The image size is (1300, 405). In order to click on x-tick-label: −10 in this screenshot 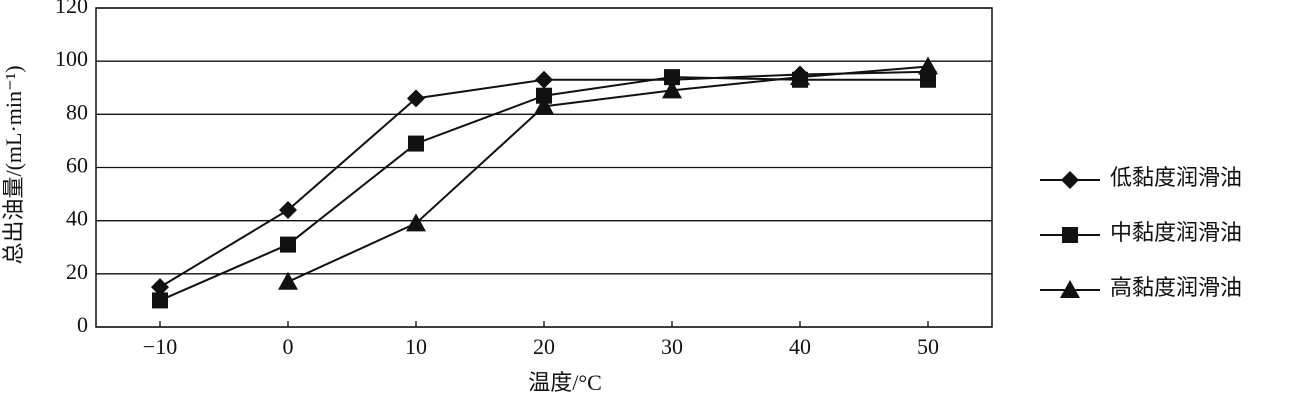, I will do `click(160, 346)`.